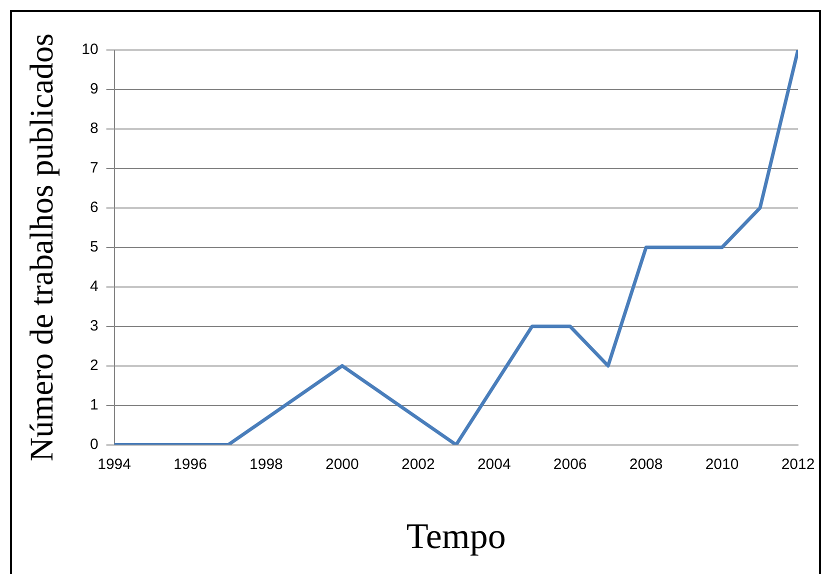  I want to click on y-tick-label: 0, so click(94, 444).